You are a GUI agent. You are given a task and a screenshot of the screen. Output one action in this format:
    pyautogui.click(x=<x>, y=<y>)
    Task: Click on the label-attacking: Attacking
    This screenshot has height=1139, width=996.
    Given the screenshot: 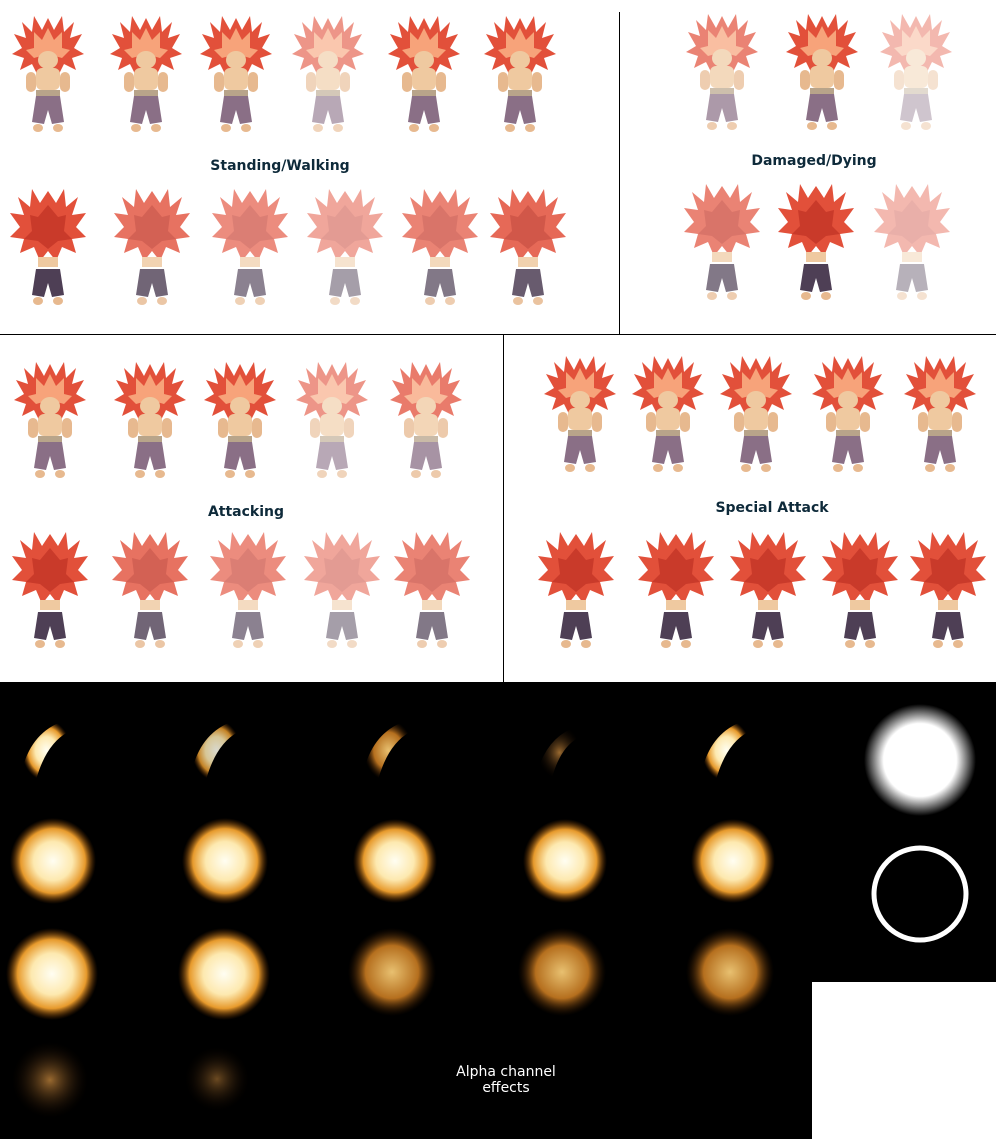 What is the action you would take?
    pyautogui.click(x=246, y=512)
    